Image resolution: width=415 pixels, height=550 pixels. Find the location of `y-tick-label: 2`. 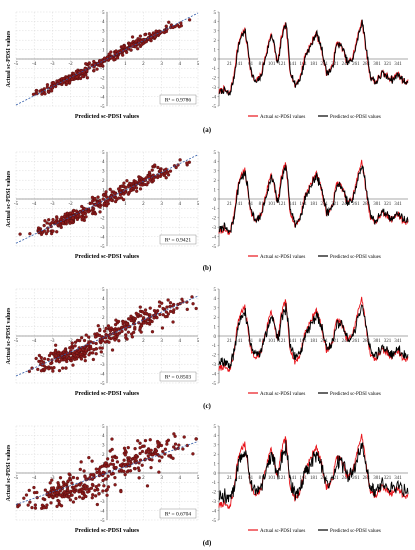

y-tick-label: 2 is located at coordinates (103, 181).